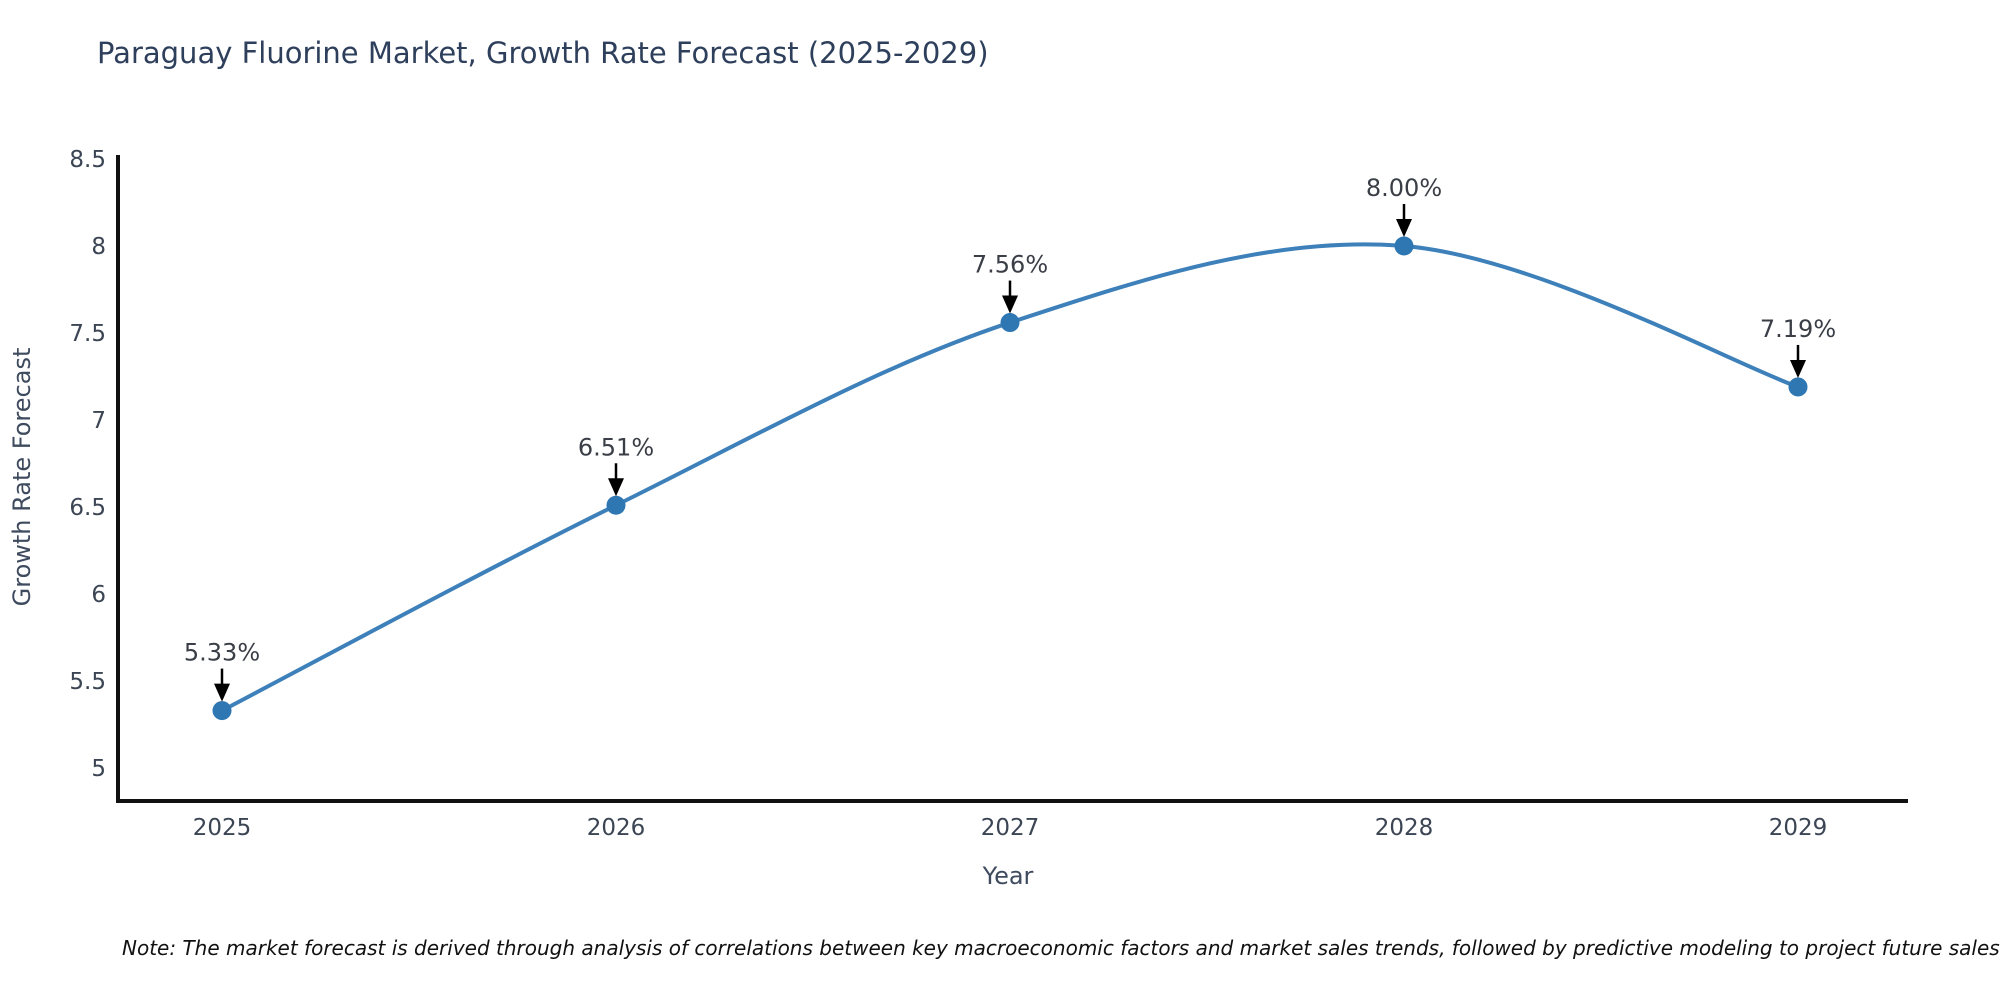  Describe the element at coordinates (87, 682) in the screenshot. I see `y-tick-label: 5.5` at that location.